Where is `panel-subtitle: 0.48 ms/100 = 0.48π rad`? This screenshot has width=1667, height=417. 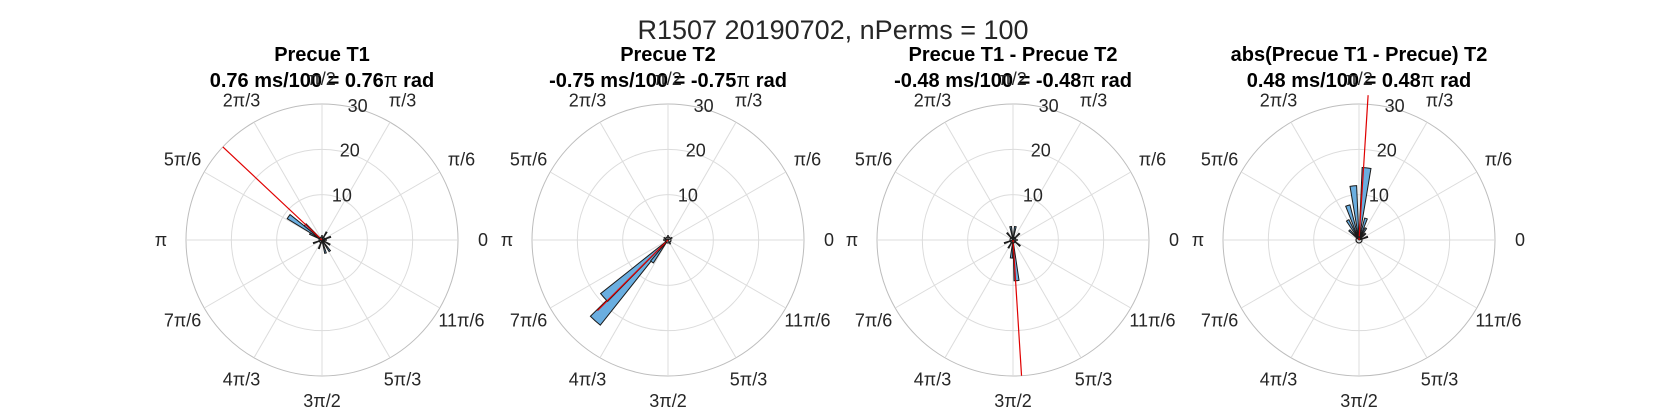 panel-subtitle: 0.48 ms/100 = 0.48π rad is located at coordinates (1359, 81).